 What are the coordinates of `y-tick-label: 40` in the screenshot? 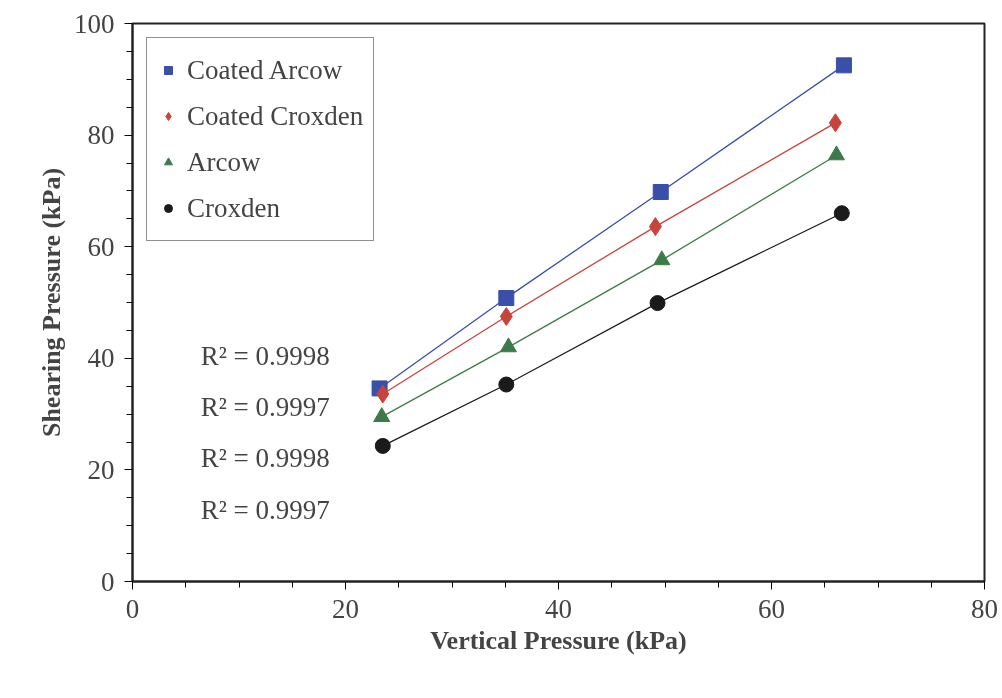 It's located at (101, 358).